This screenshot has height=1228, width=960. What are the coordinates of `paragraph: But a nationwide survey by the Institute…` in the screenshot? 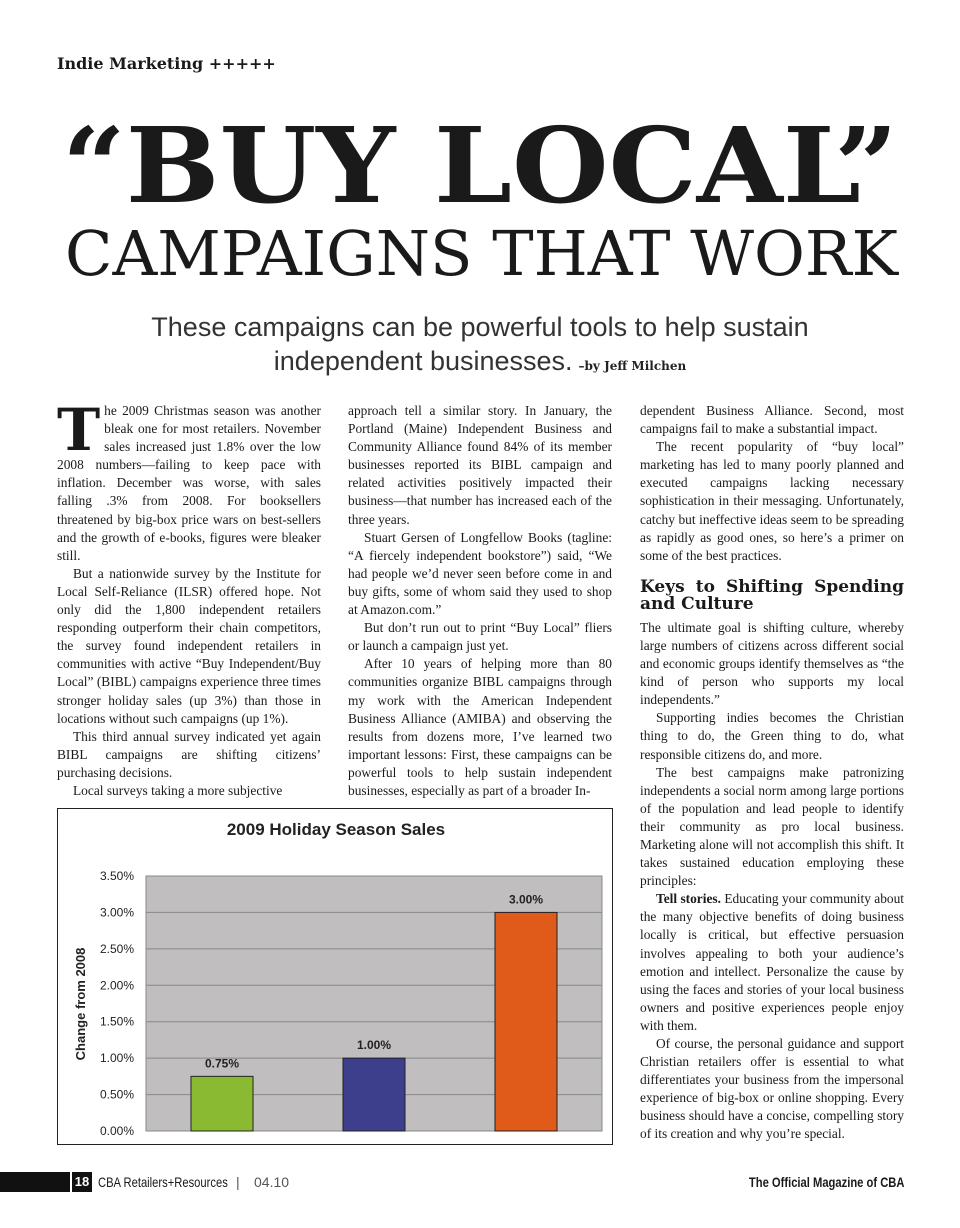 It's located at (189, 646).